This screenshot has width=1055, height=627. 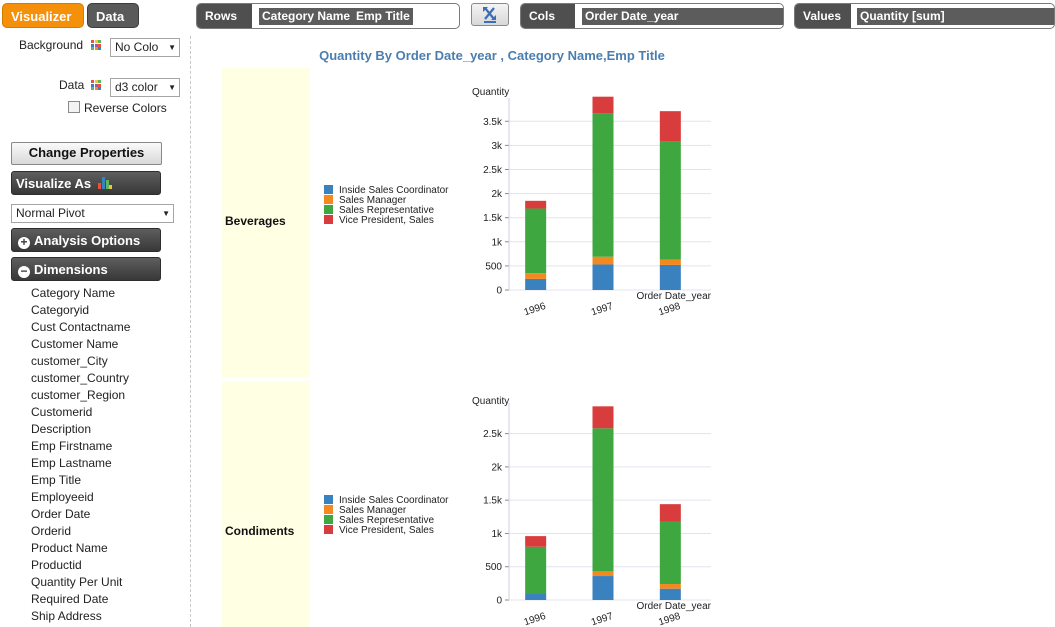 I want to click on legend-label: Inside Sales Coordinator, so click(x=394, y=500).